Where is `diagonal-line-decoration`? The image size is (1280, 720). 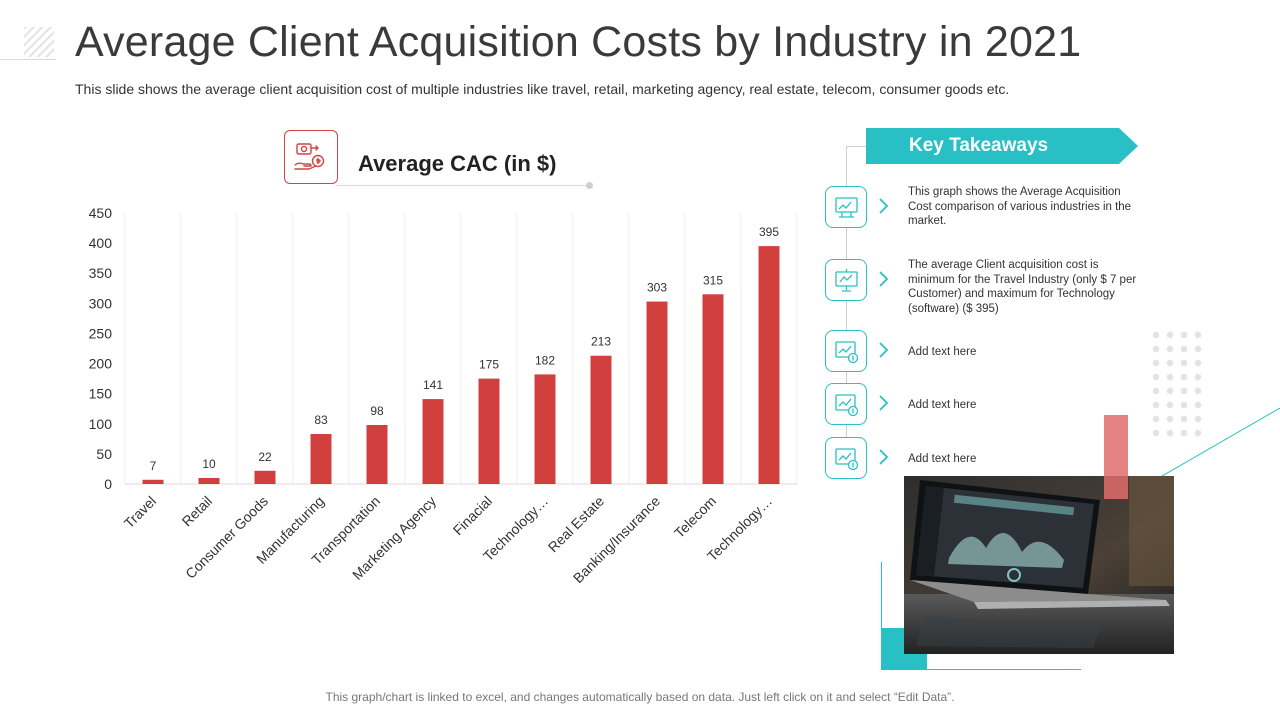 diagonal-line-decoration is located at coordinates (1215, 445).